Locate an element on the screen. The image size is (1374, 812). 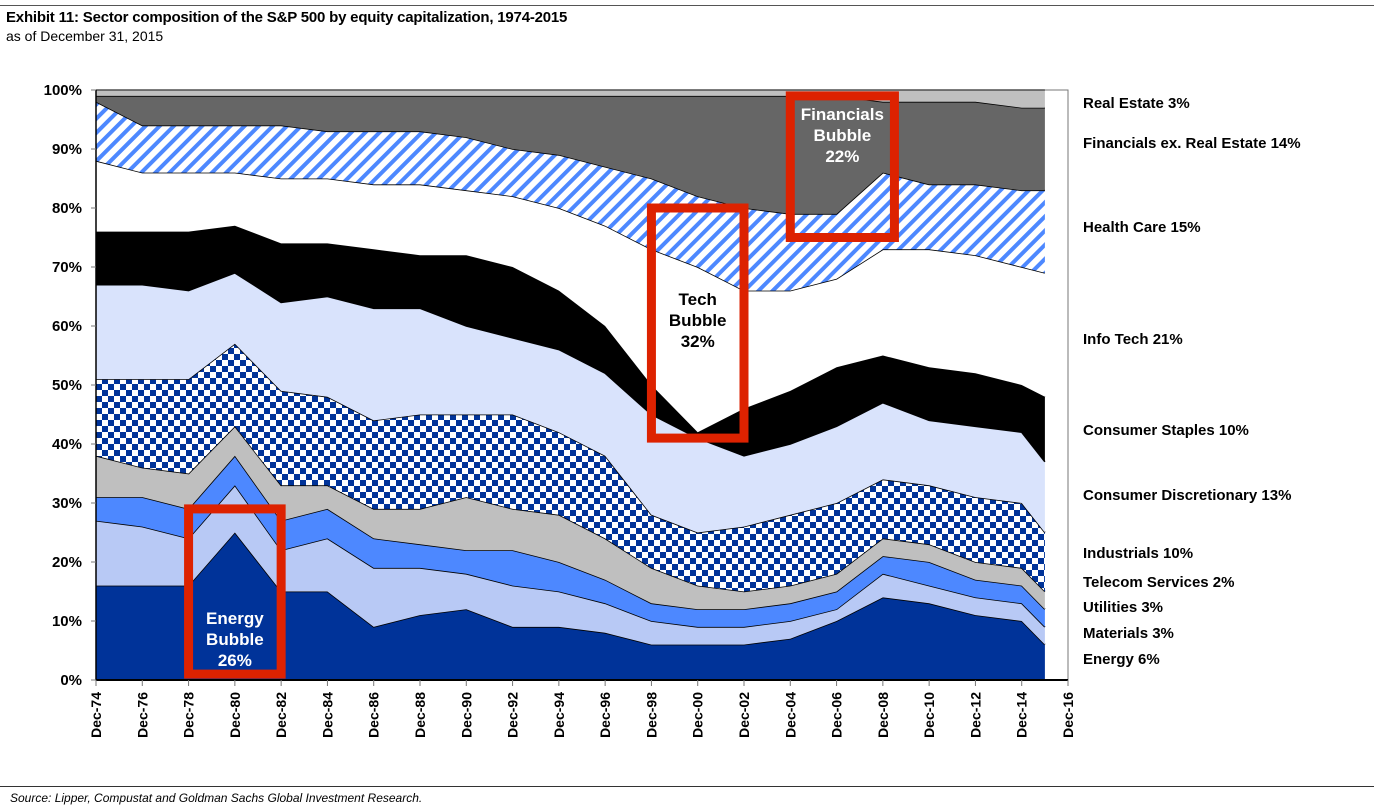
y-tick-label: 100% is located at coordinates (63, 90).